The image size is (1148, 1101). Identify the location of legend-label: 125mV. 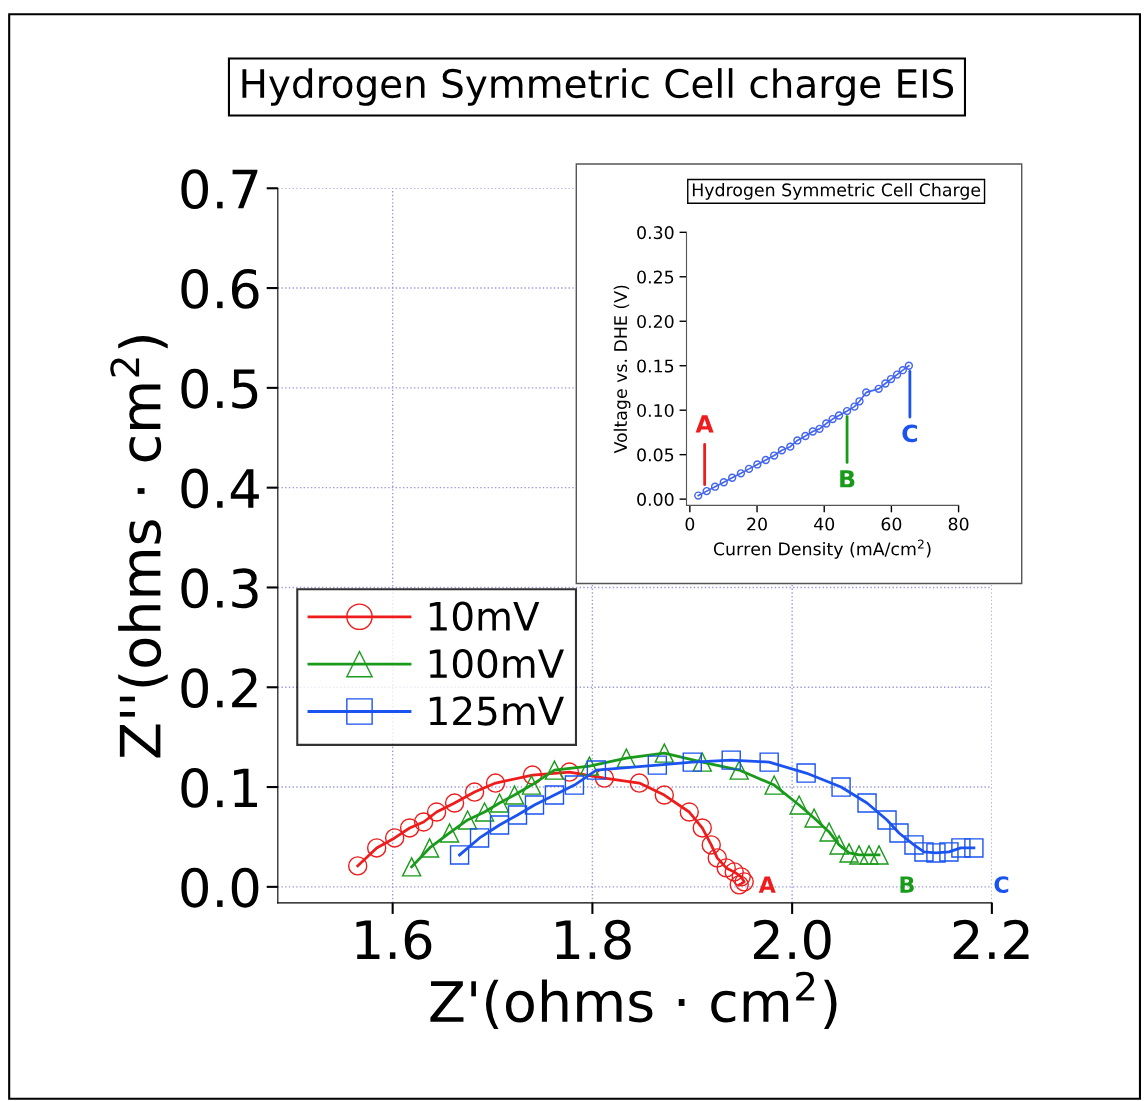
(496, 711).